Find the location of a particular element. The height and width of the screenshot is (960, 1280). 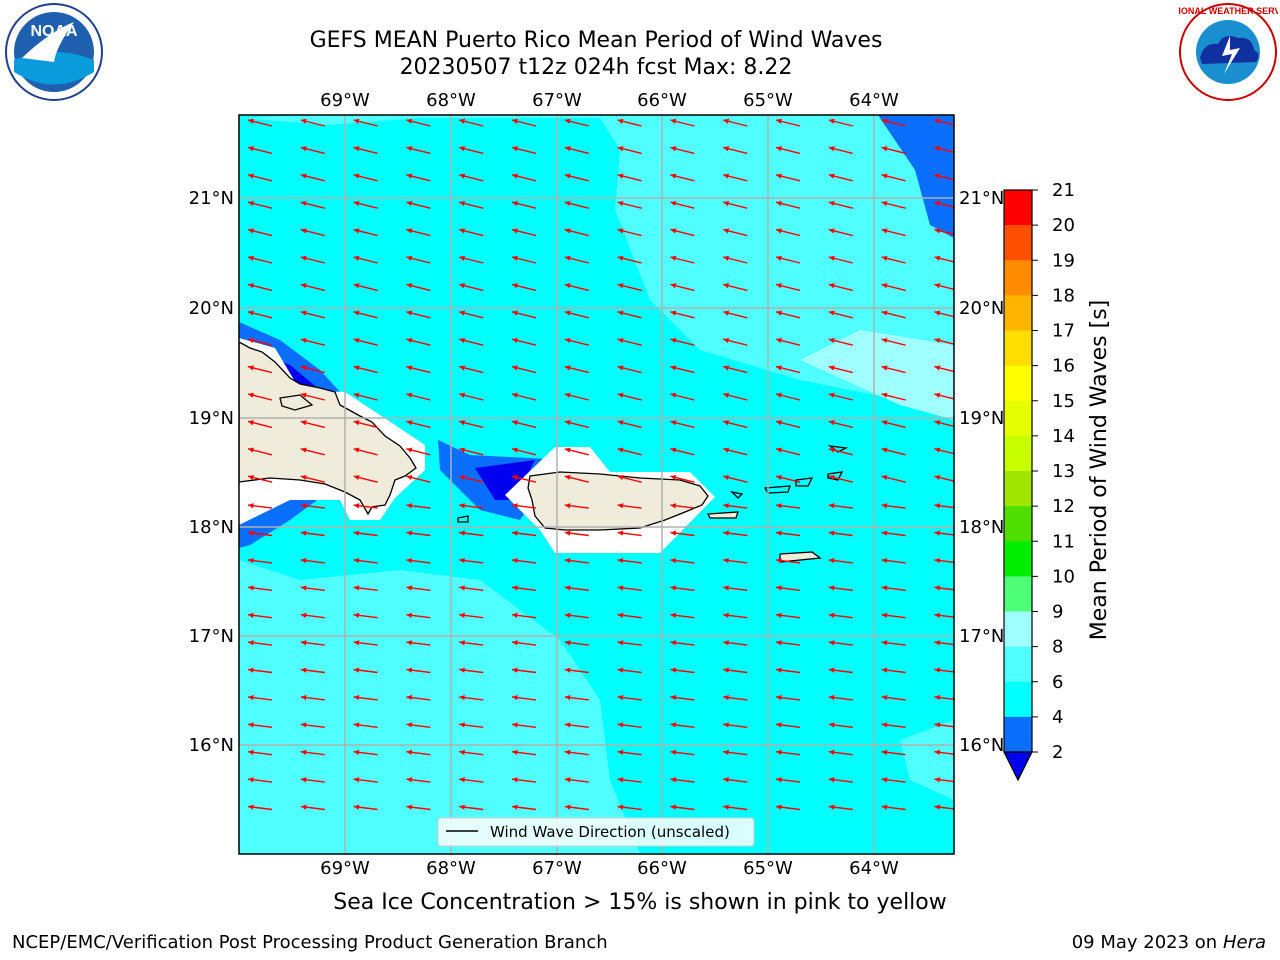

period-band-6-8-south is located at coordinates (439, 707).